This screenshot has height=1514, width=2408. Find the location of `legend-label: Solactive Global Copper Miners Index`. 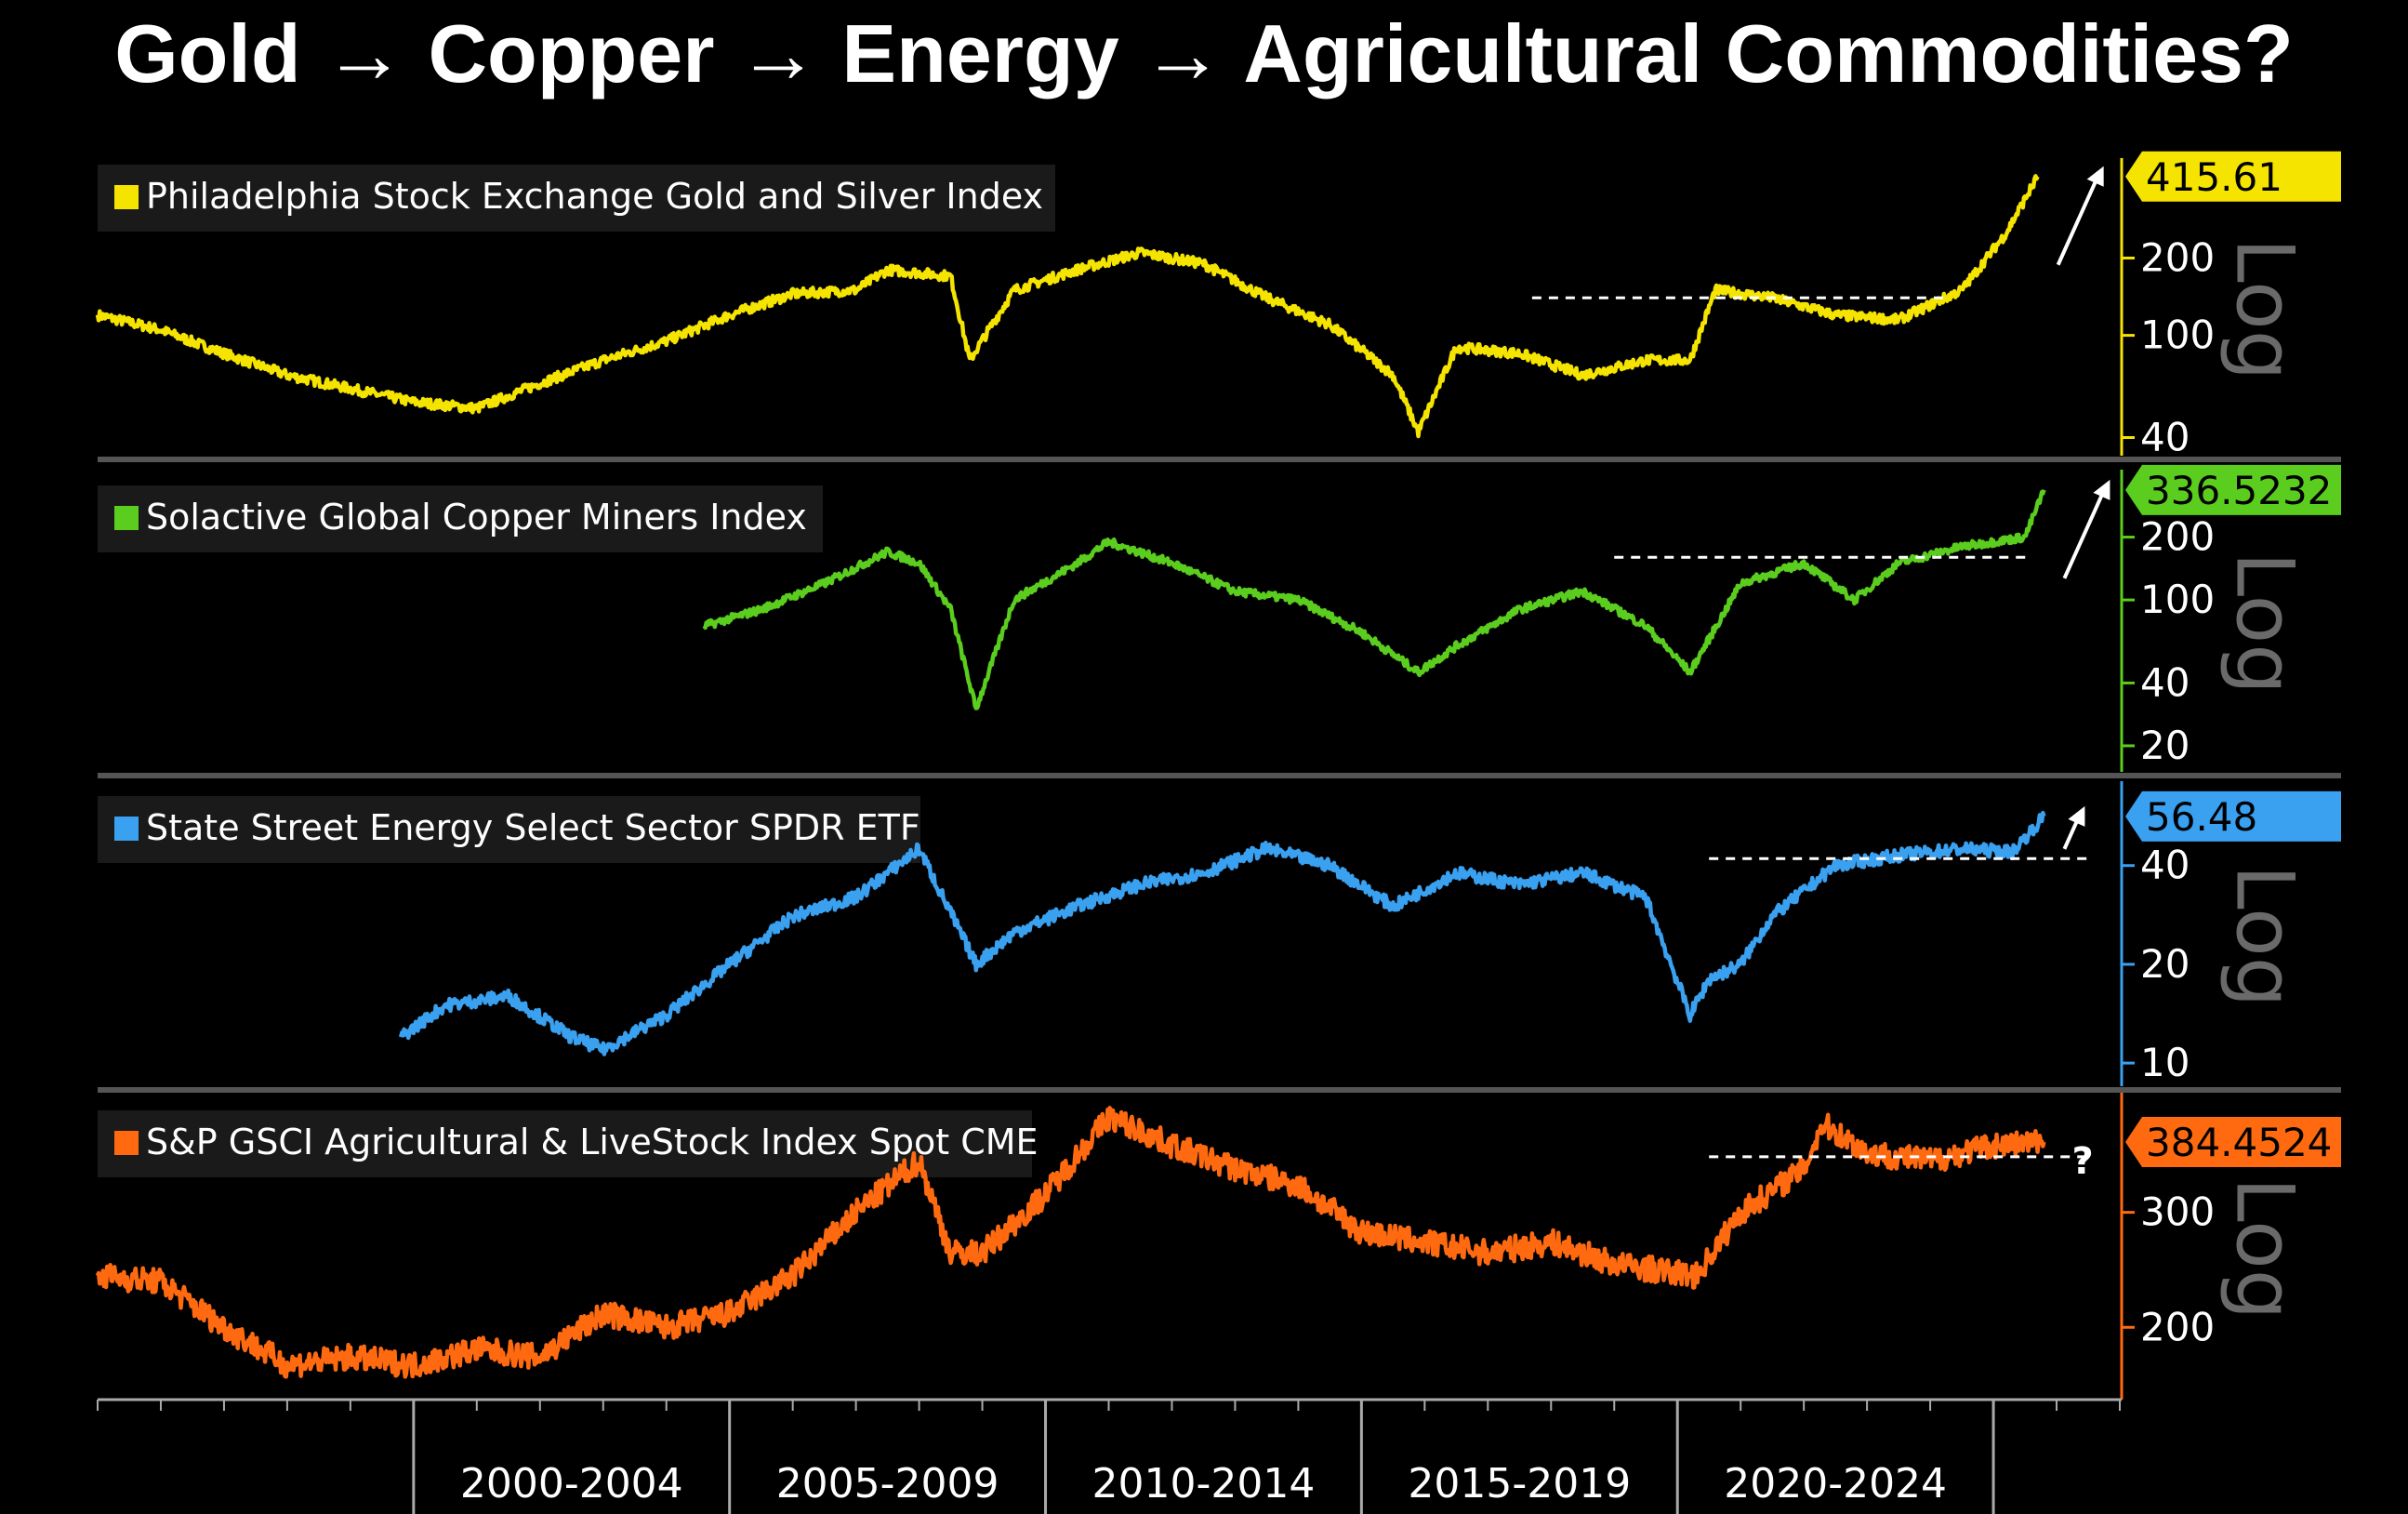

legend-label: Solactive Global Copper Miners Index is located at coordinates (476, 517).